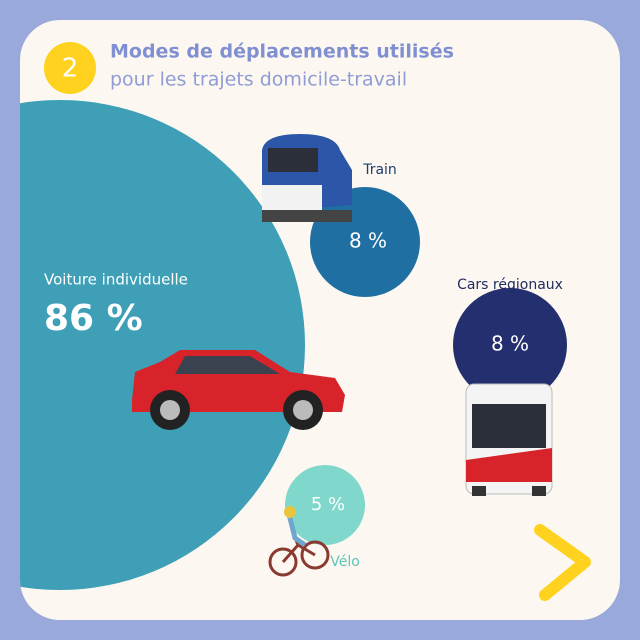 This screenshot has width=640, height=640. I want to click on bus-illustration, so click(509, 439).